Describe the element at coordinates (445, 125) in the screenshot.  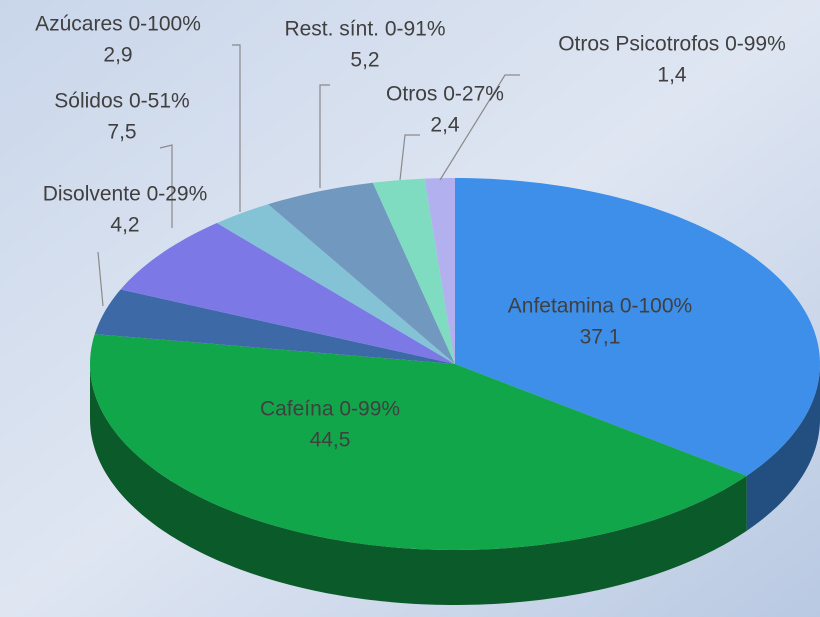
I see `data-label-value: 2,4` at that location.